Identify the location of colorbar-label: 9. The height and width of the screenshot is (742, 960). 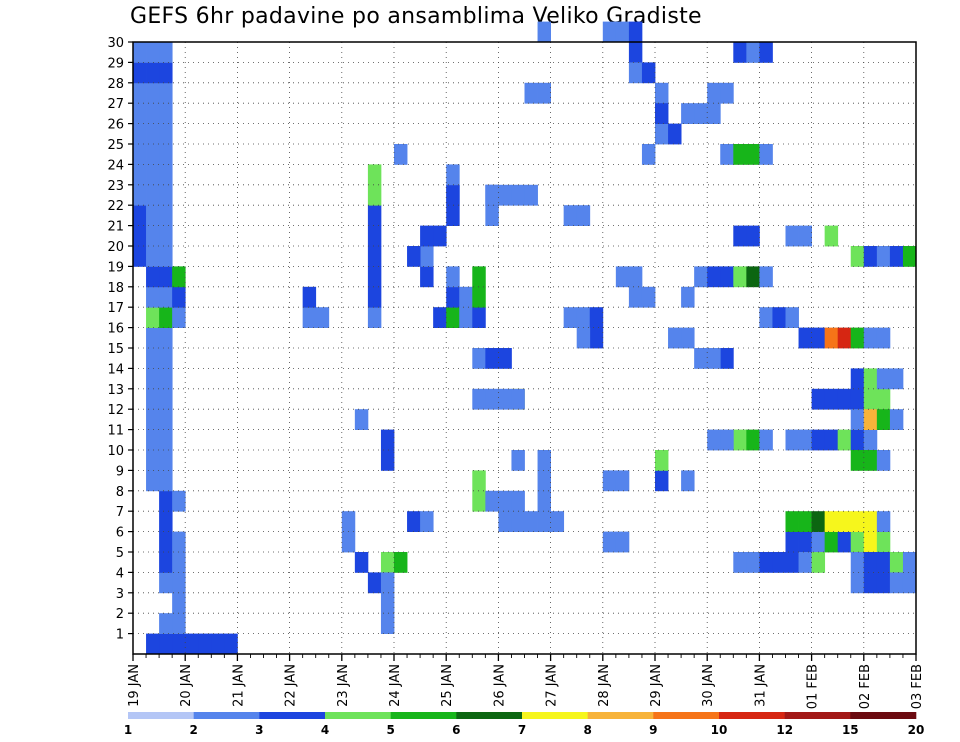
(653, 730).